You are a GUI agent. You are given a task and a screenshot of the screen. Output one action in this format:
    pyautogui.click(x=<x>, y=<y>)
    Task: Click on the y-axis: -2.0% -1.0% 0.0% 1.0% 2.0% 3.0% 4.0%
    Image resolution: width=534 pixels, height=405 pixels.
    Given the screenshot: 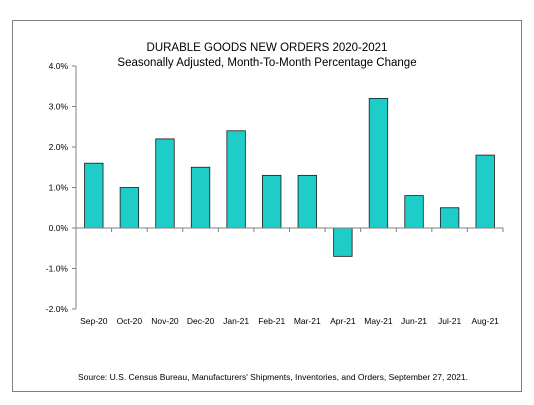 What is the action you would take?
    pyautogui.click(x=61, y=187)
    